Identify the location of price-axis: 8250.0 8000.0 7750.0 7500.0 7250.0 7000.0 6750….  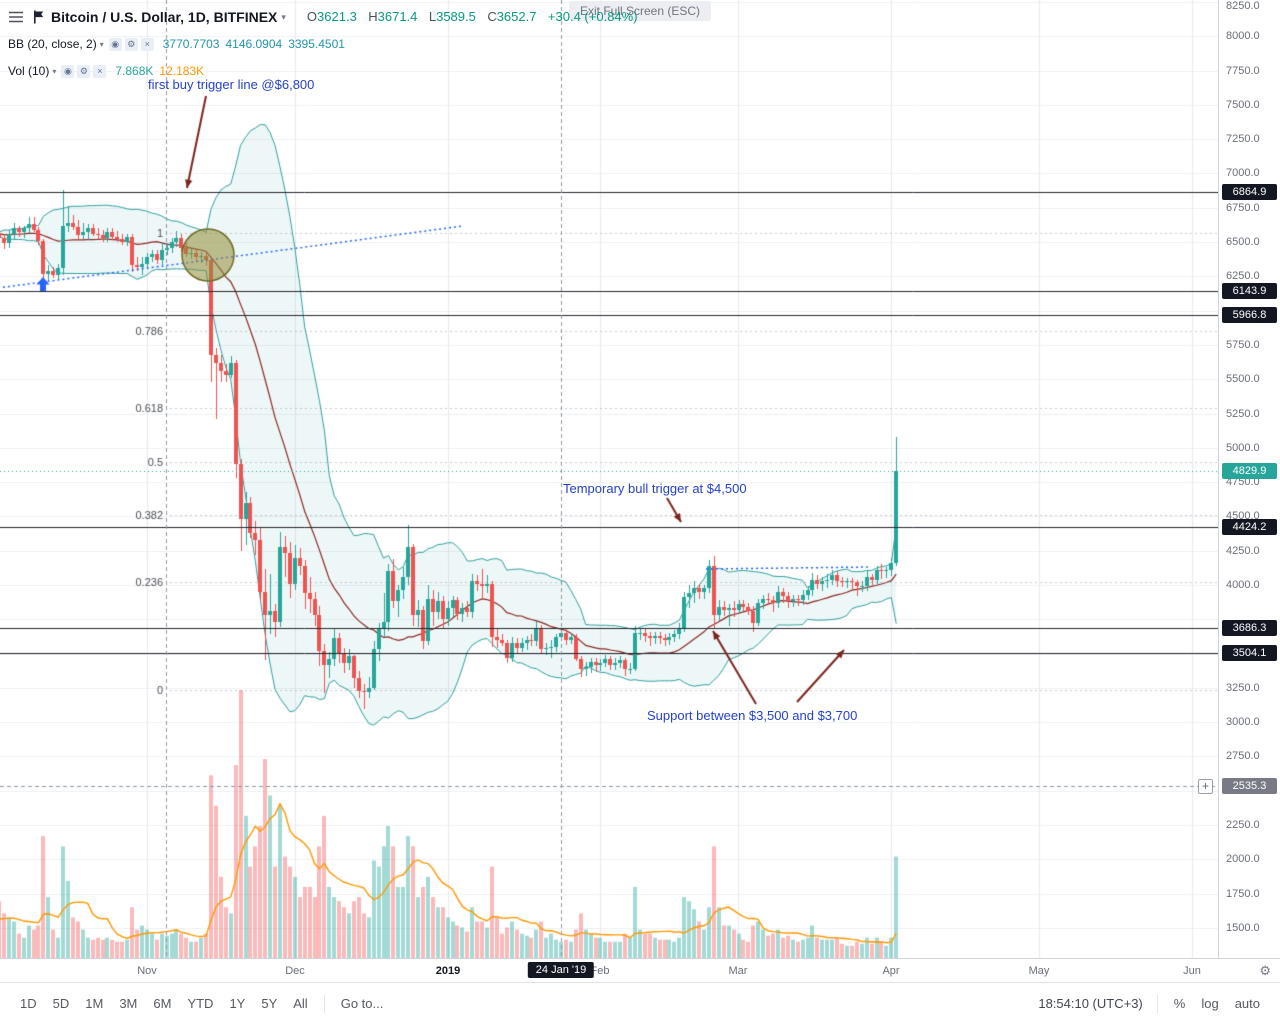
(1249, 479).